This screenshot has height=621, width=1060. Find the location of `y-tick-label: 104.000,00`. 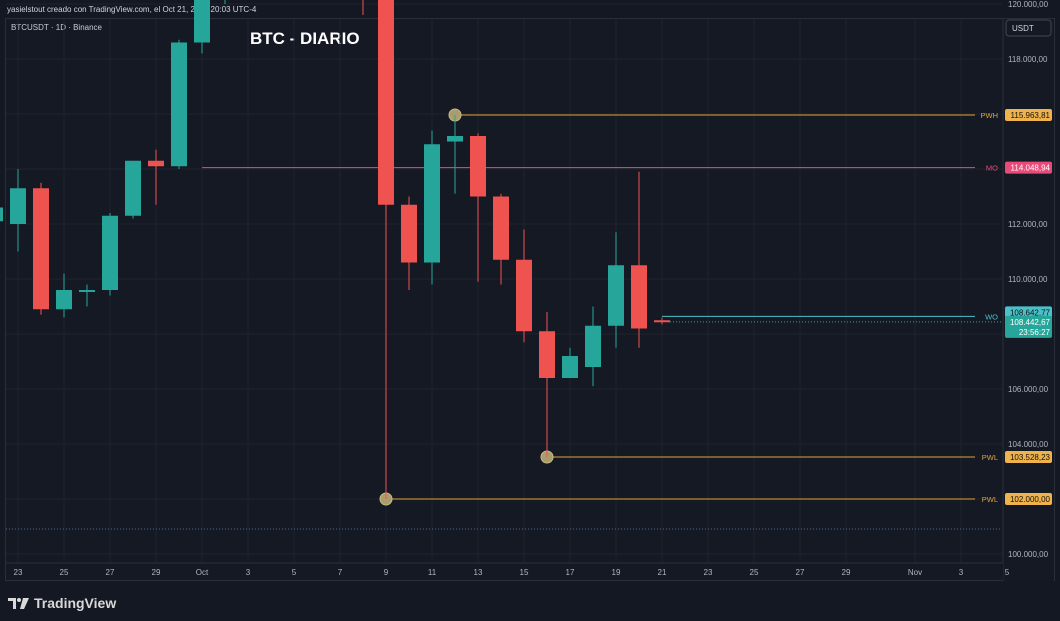

y-tick-label: 104.000,00 is located at coordinates (1028, 444).